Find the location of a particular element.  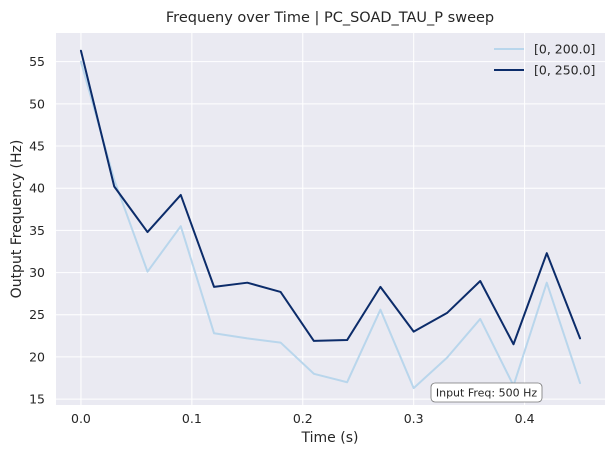

y-tick-label: 25 is located at coordinates (37, 314).